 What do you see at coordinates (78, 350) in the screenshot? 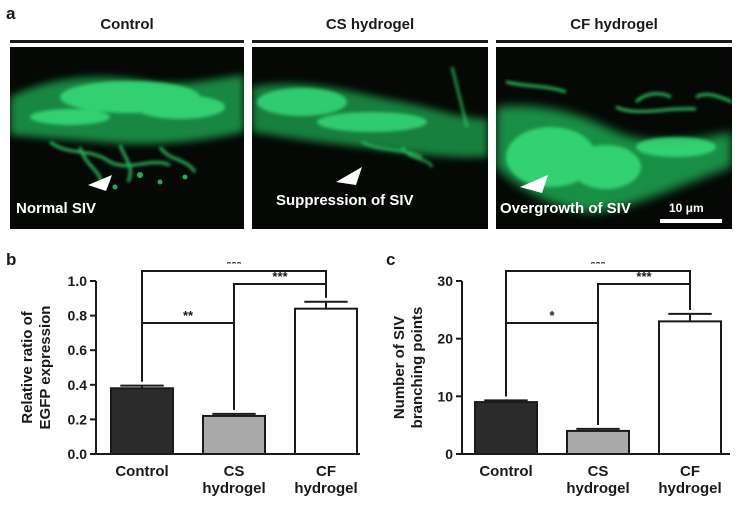
I see `chart-b-y-tick-label: 0.6` at bounding box center [78, 350].